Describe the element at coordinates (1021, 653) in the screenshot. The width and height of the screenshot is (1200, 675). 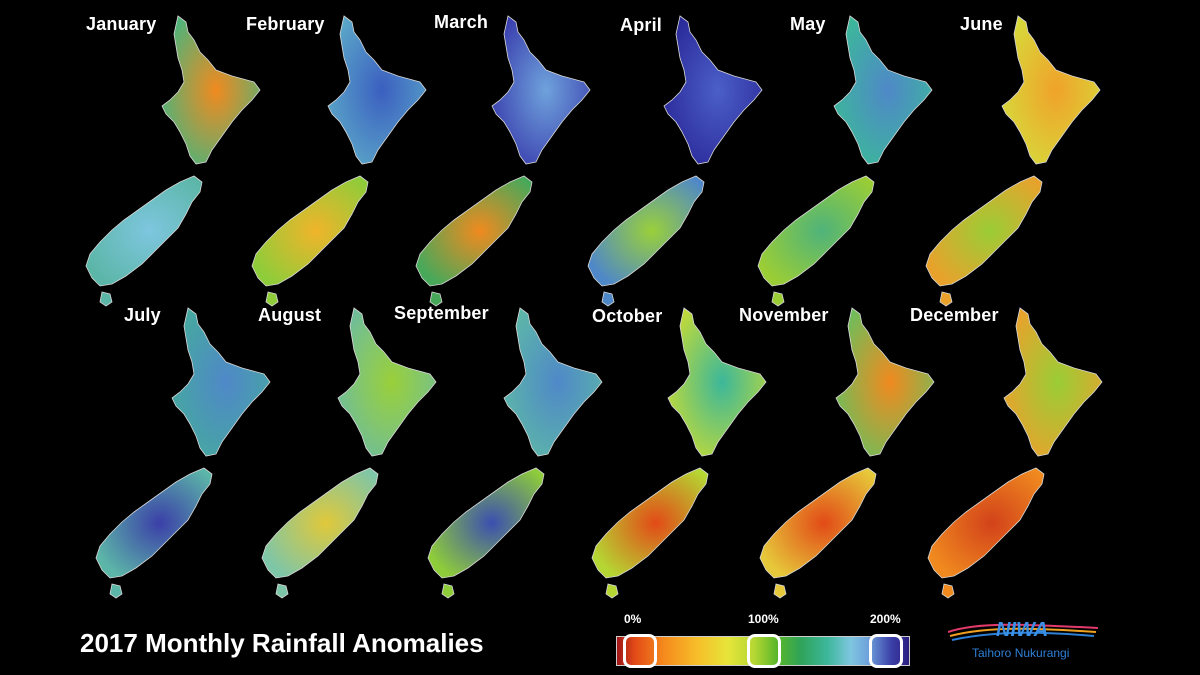
I see `niwa-logo-tagline: Taihoro Nukurangi` at that location.